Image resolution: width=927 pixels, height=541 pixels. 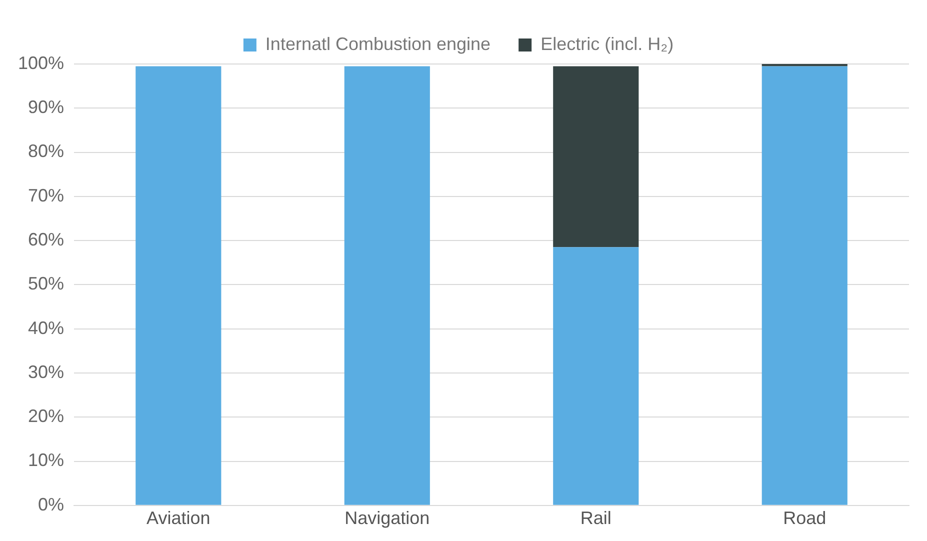 I want to click on x-tick-label: Navigation, so click(x=387, y=518).